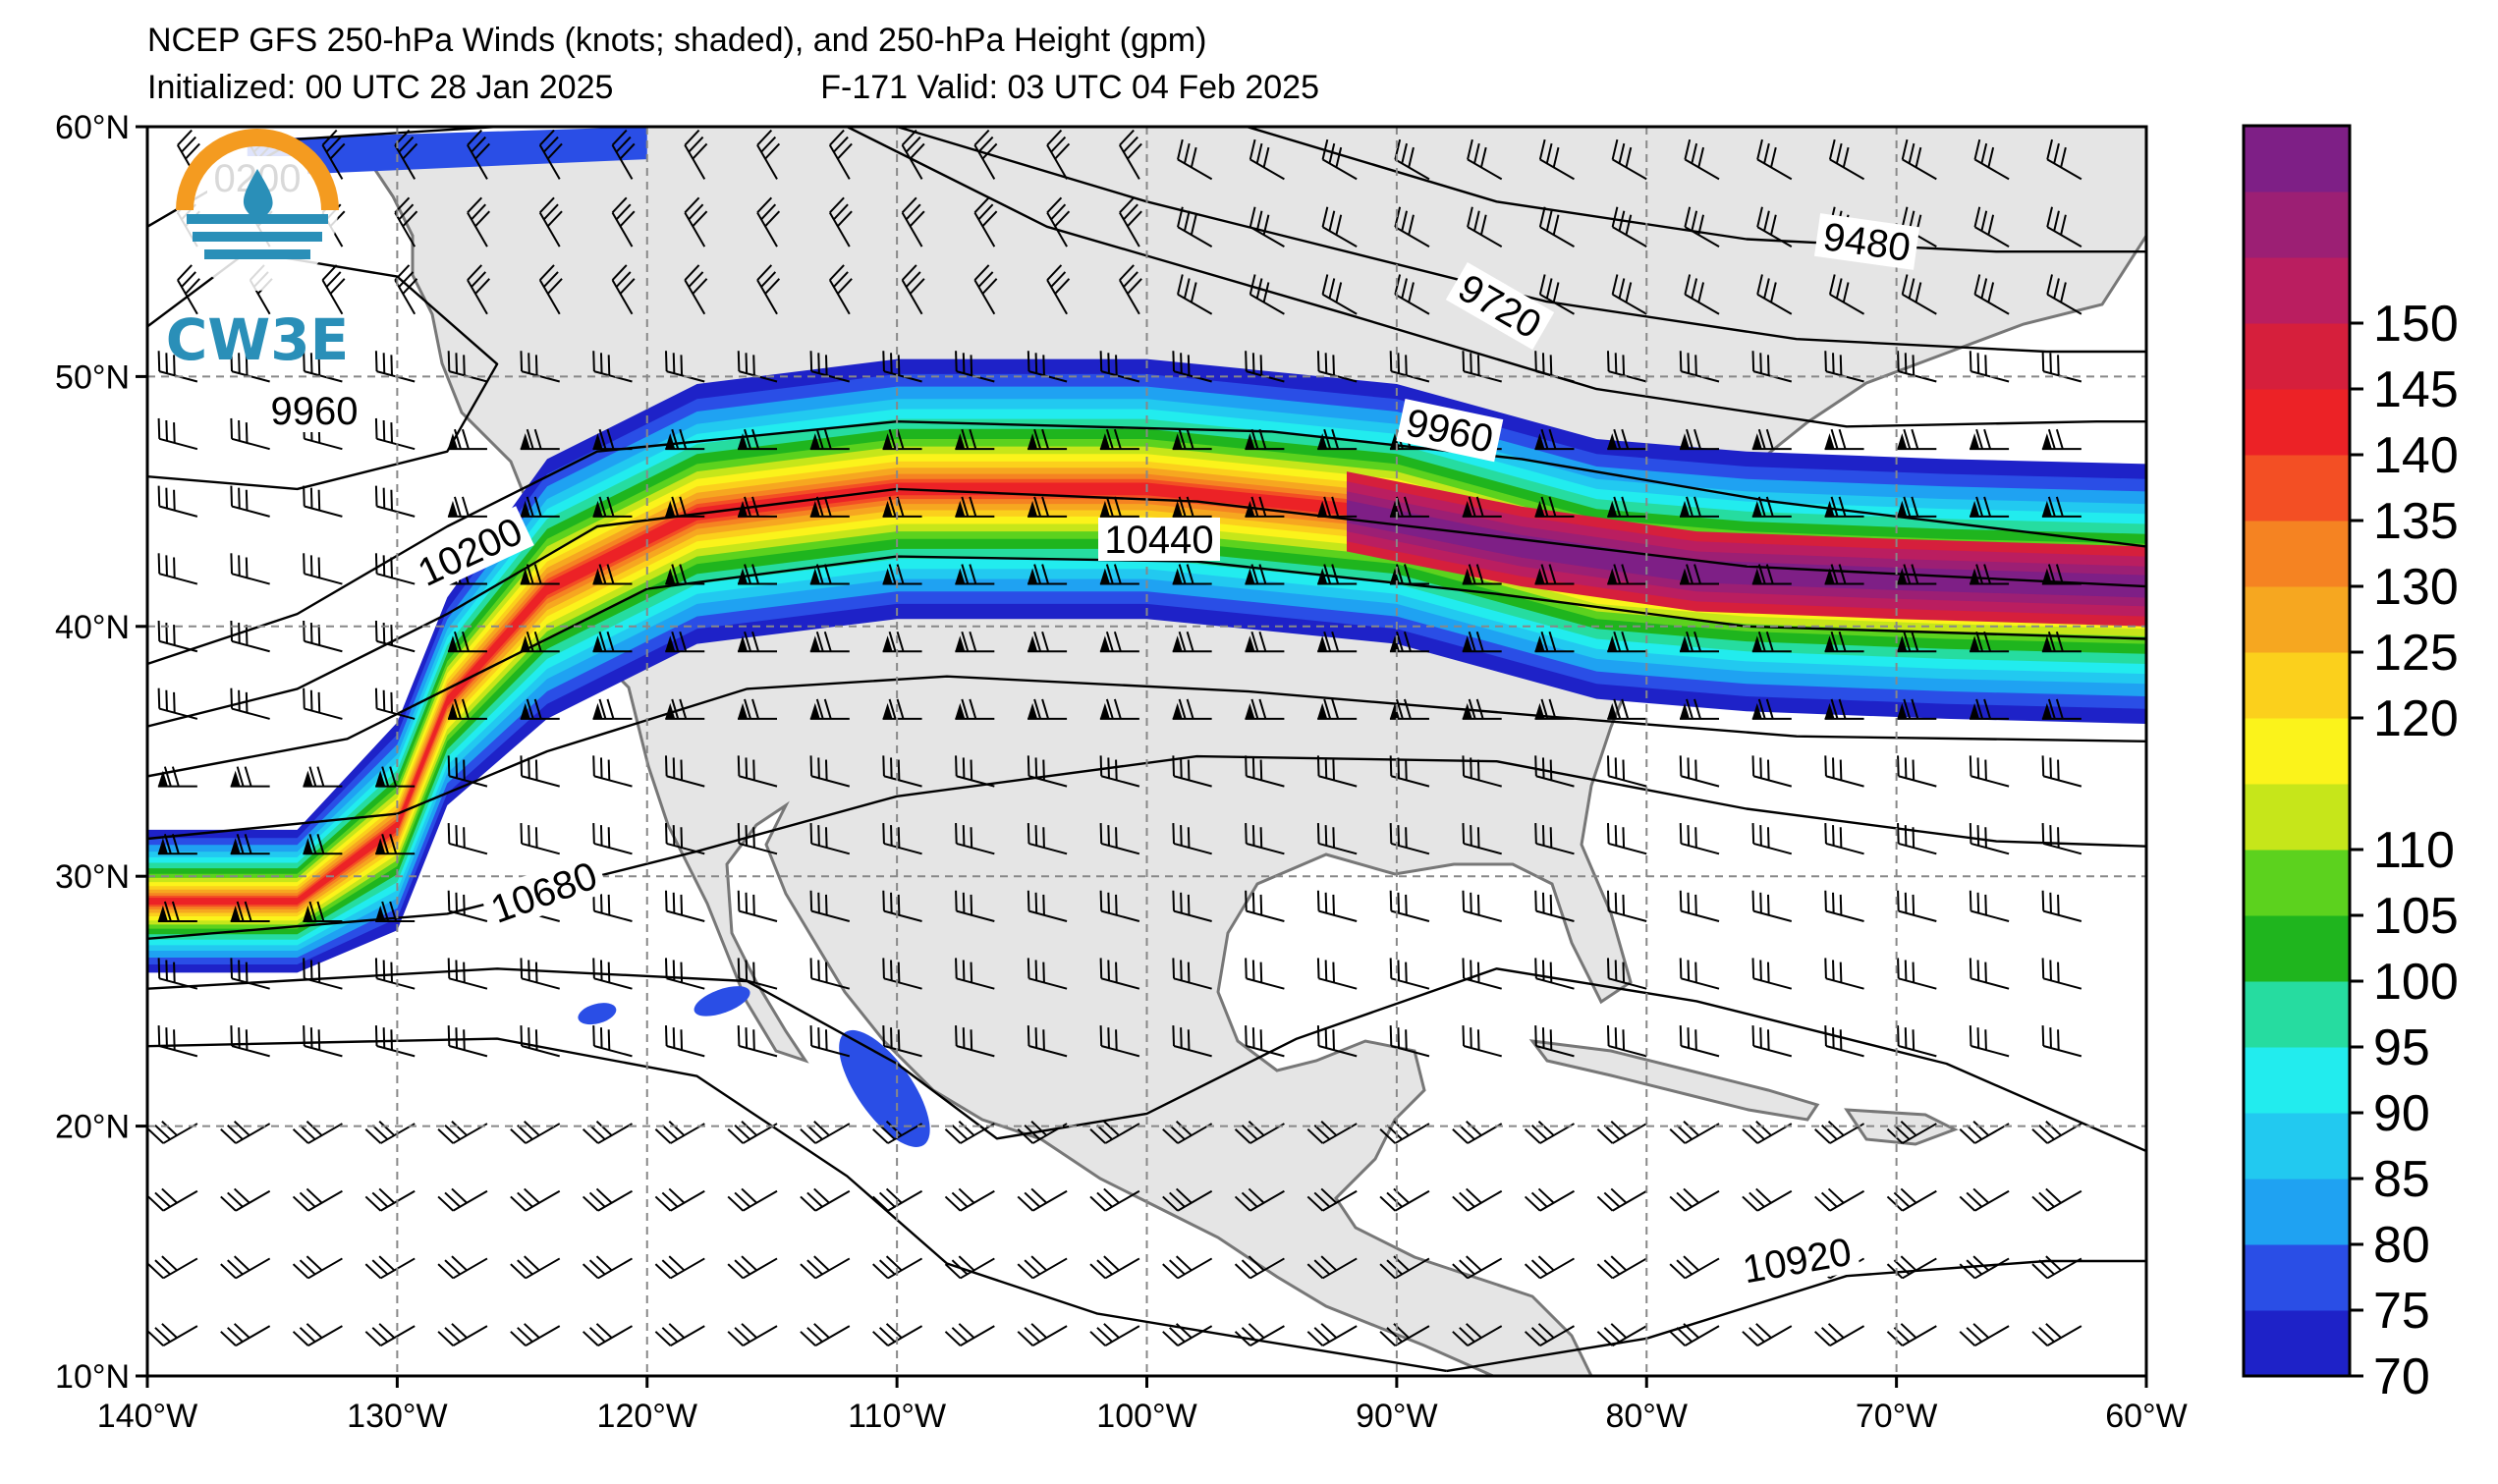 This screenshot has height=1484, width=2498. I want to click on x-tick-label: 80°W, so click(1647, 1416).